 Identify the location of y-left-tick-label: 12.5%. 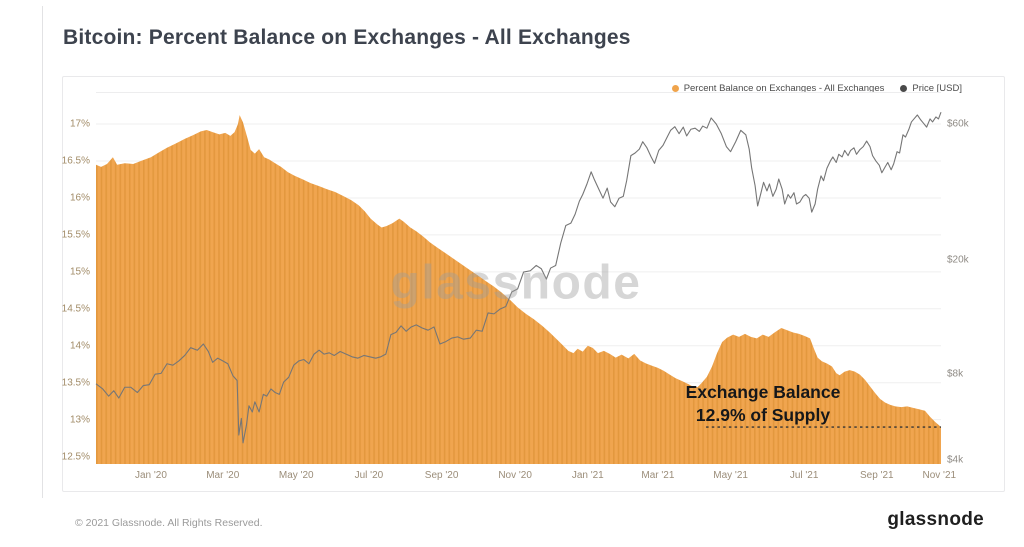
(75, 457).